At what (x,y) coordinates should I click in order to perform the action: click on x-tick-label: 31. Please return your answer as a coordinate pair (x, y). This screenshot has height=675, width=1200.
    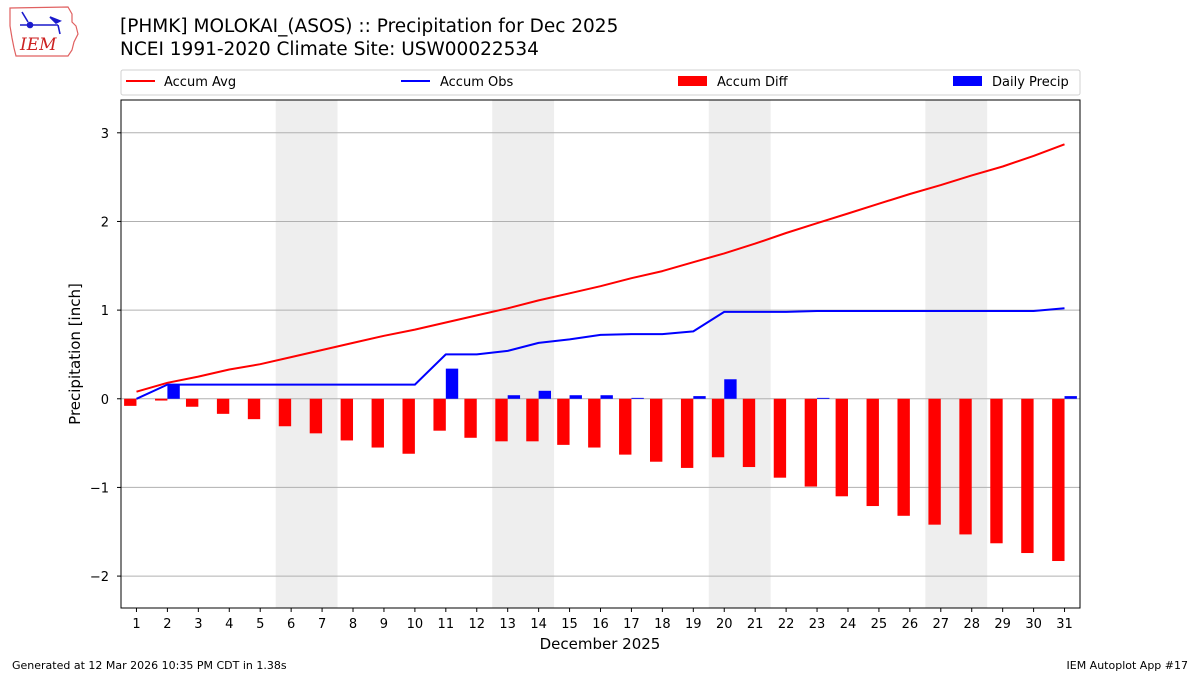
    Looking at the image, I should click on (1064, 624).